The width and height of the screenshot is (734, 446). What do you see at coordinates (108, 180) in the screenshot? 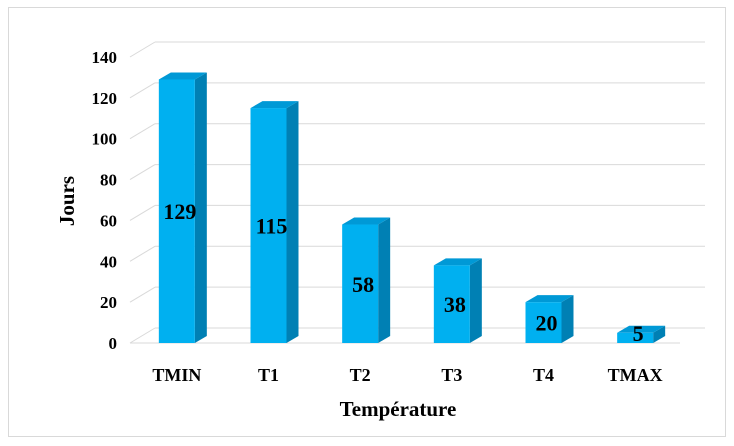
I see `y-tick-label: 80` at bounding box center [108, 180].